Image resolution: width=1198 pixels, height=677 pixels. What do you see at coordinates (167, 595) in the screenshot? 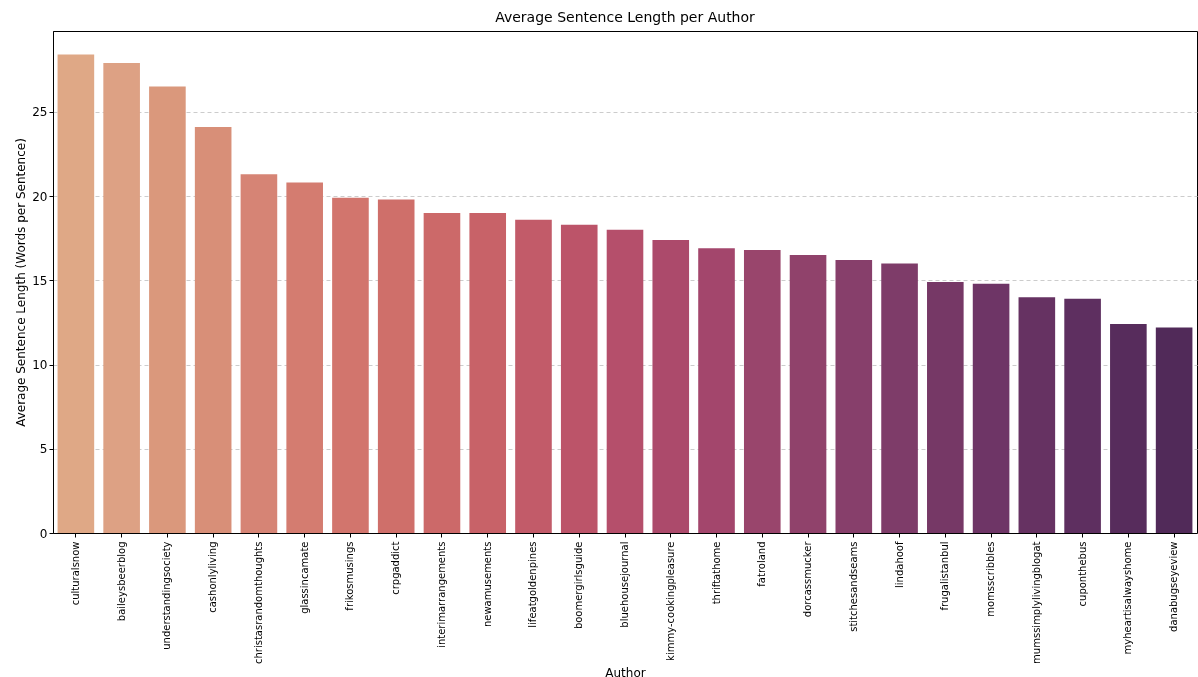
I see `x-tick-label: understandingsociety` at bounding box center [167, 595].